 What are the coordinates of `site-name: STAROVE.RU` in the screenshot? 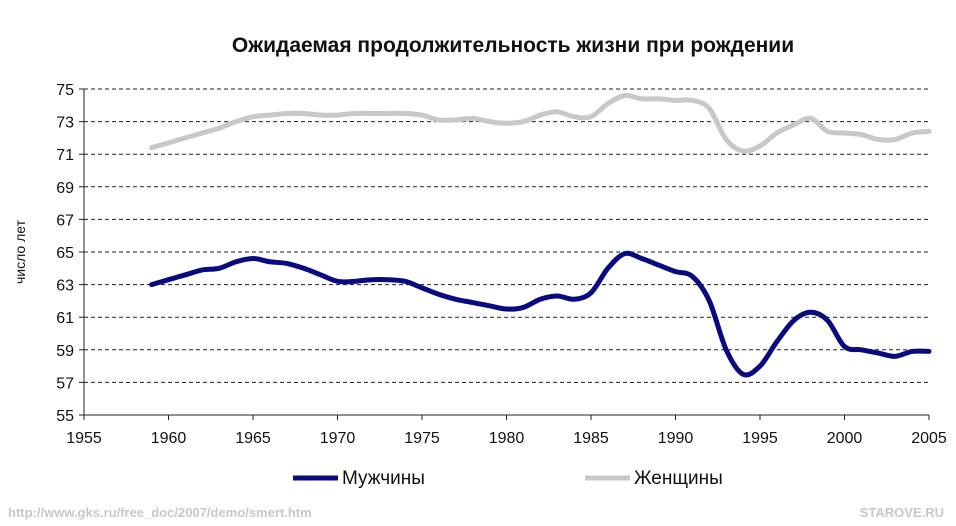 It's located at (901, 512).